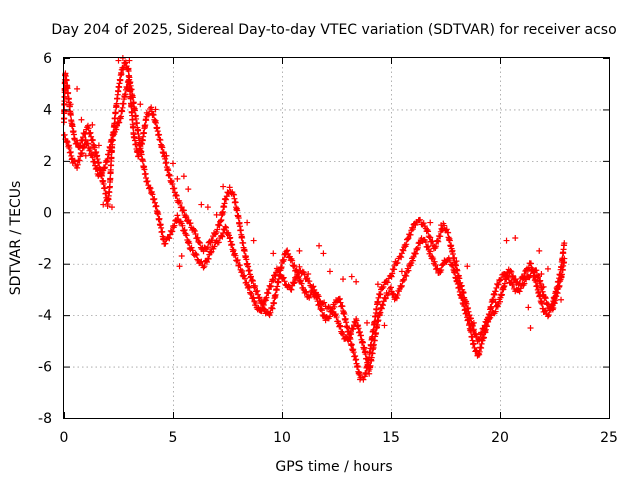 The image size is (640, 480). I want to click on y-tick-label: 0, so click(47, 213).